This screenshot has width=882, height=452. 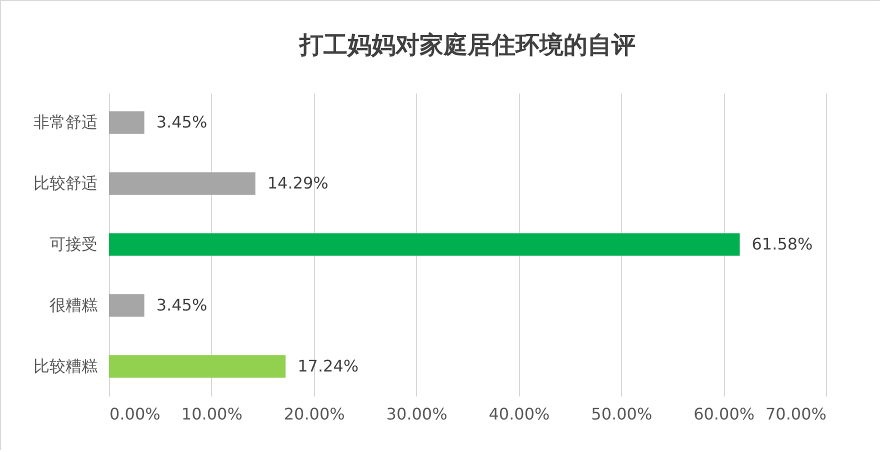 What do you see at coordinates (74, 244) in the screenshot?
I see `y-tick-label: 可接受` at bounding box center [74, 244].